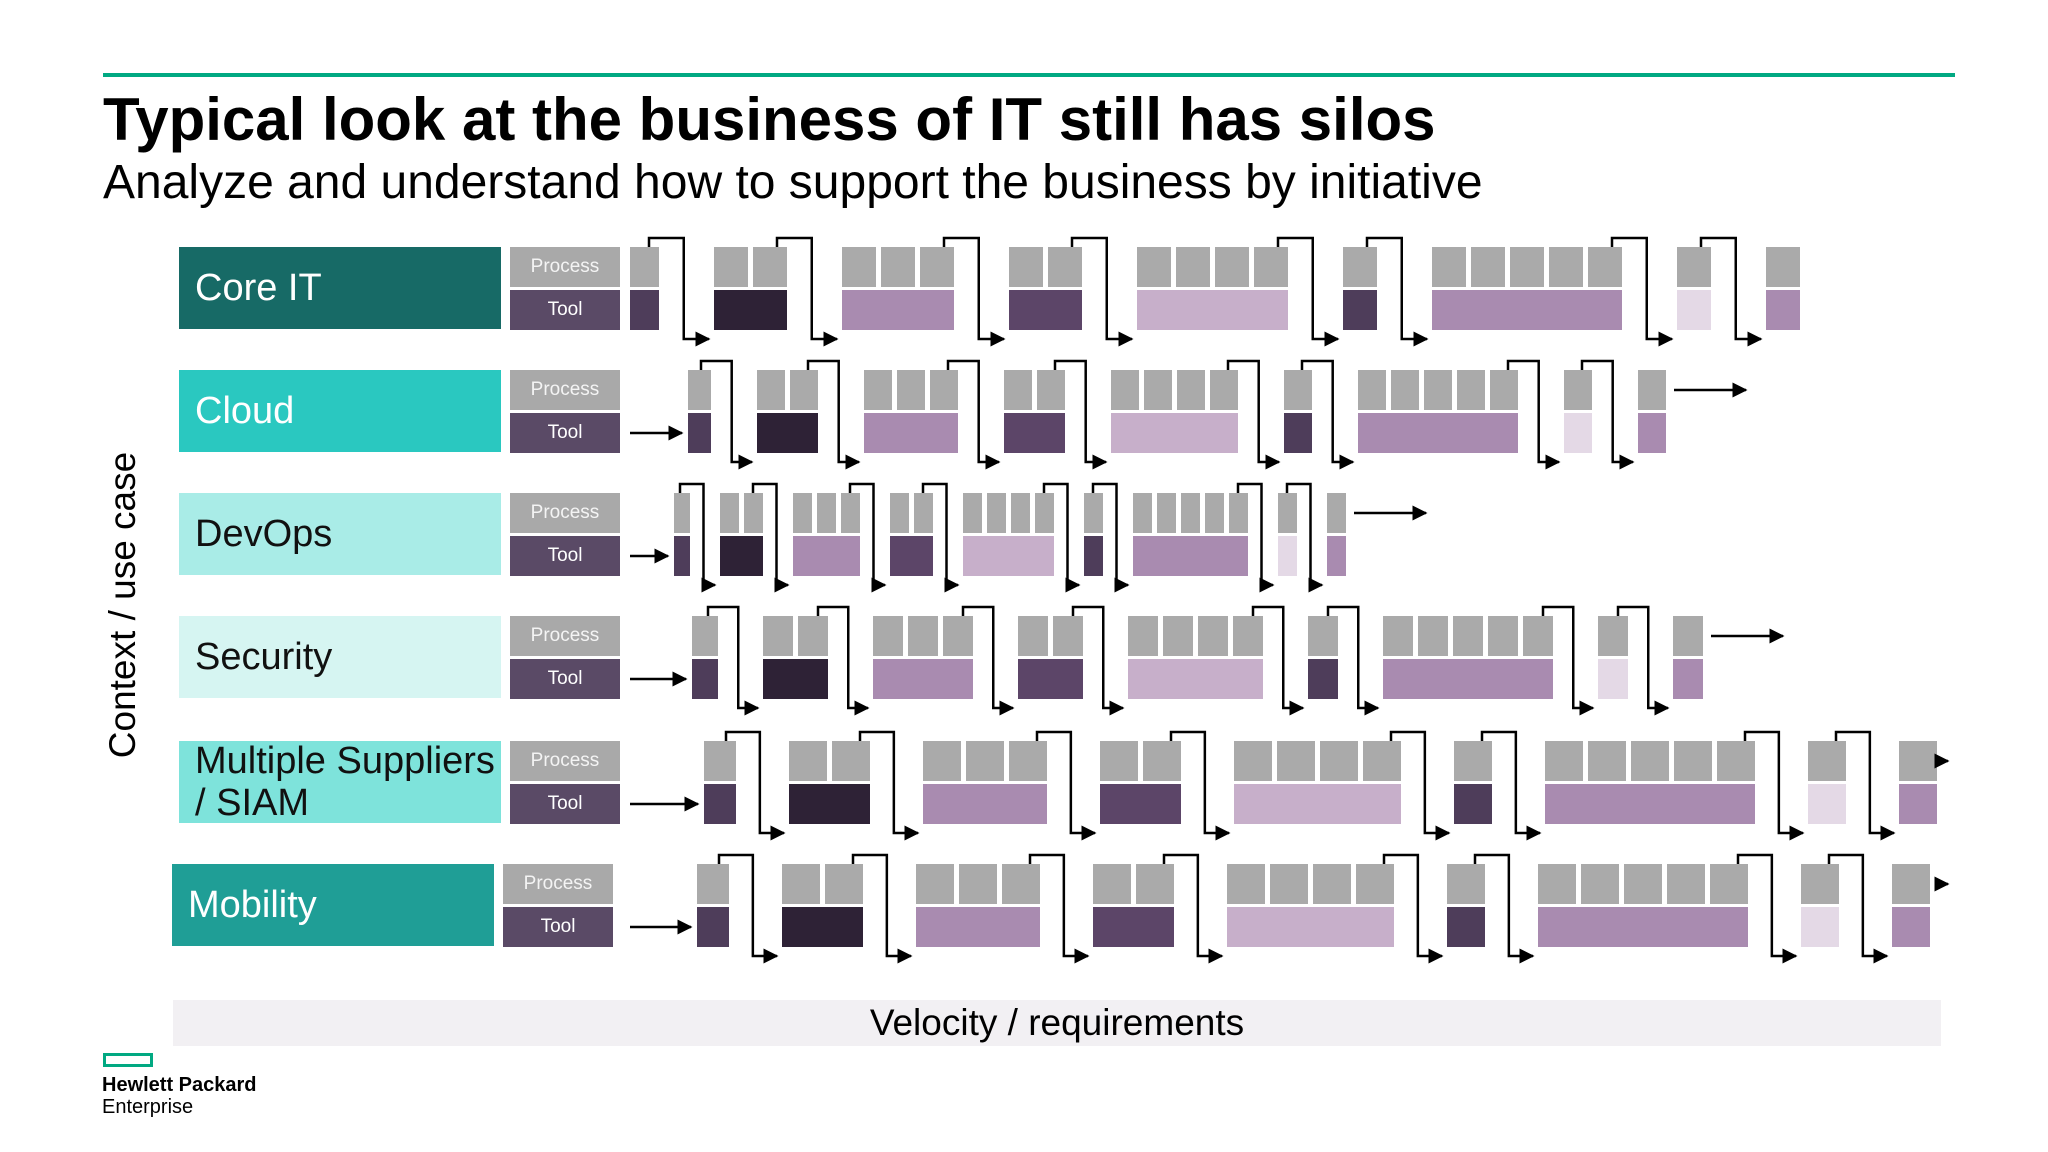 This screenshot has height=1152, width=2048. What do you see at coordinates (340, 534) in the screenshot?
I see `context-label-devops: DevOps` at bounding box center [340, 534].